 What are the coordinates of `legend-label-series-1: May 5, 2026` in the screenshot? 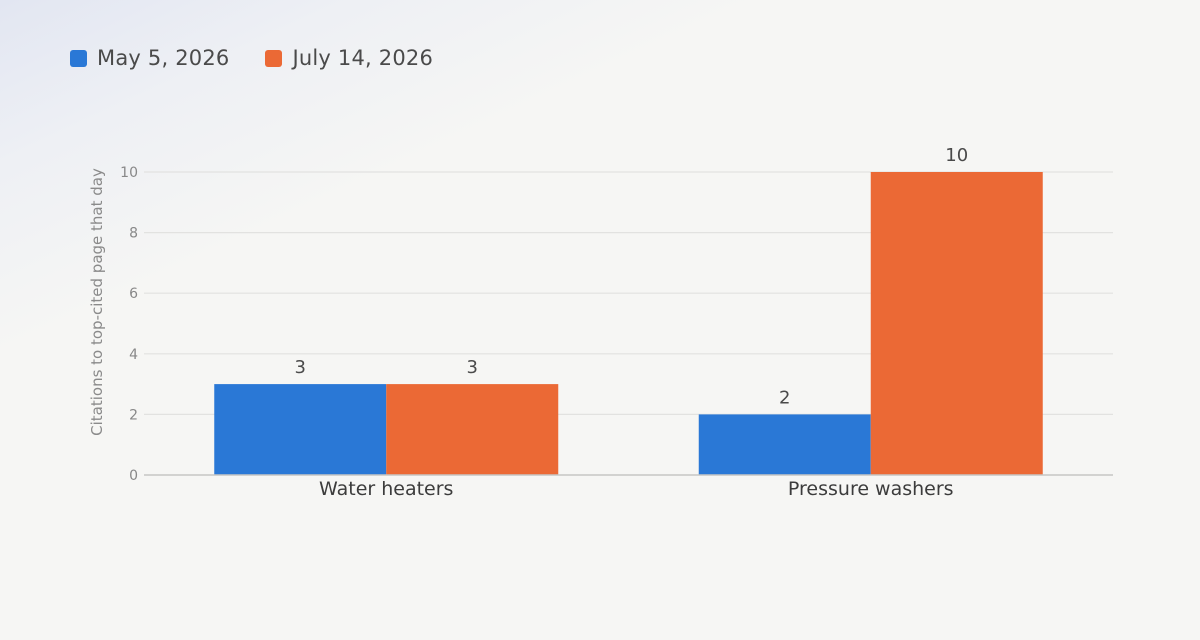 It's located at (163, 58).